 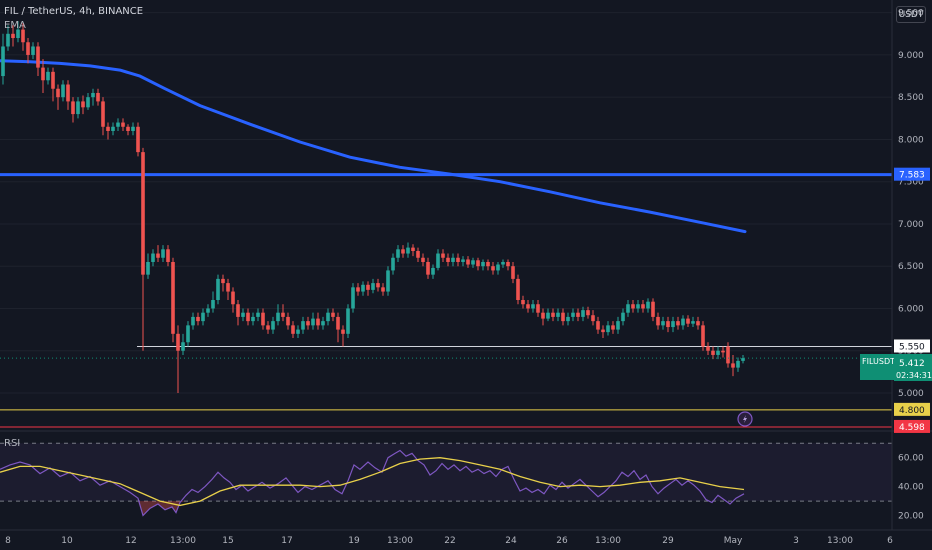 What do you see at coordinates (911, 394) in the screenshot?
I see `y-tick-label: 5.000` at bounding box center [911, 394].